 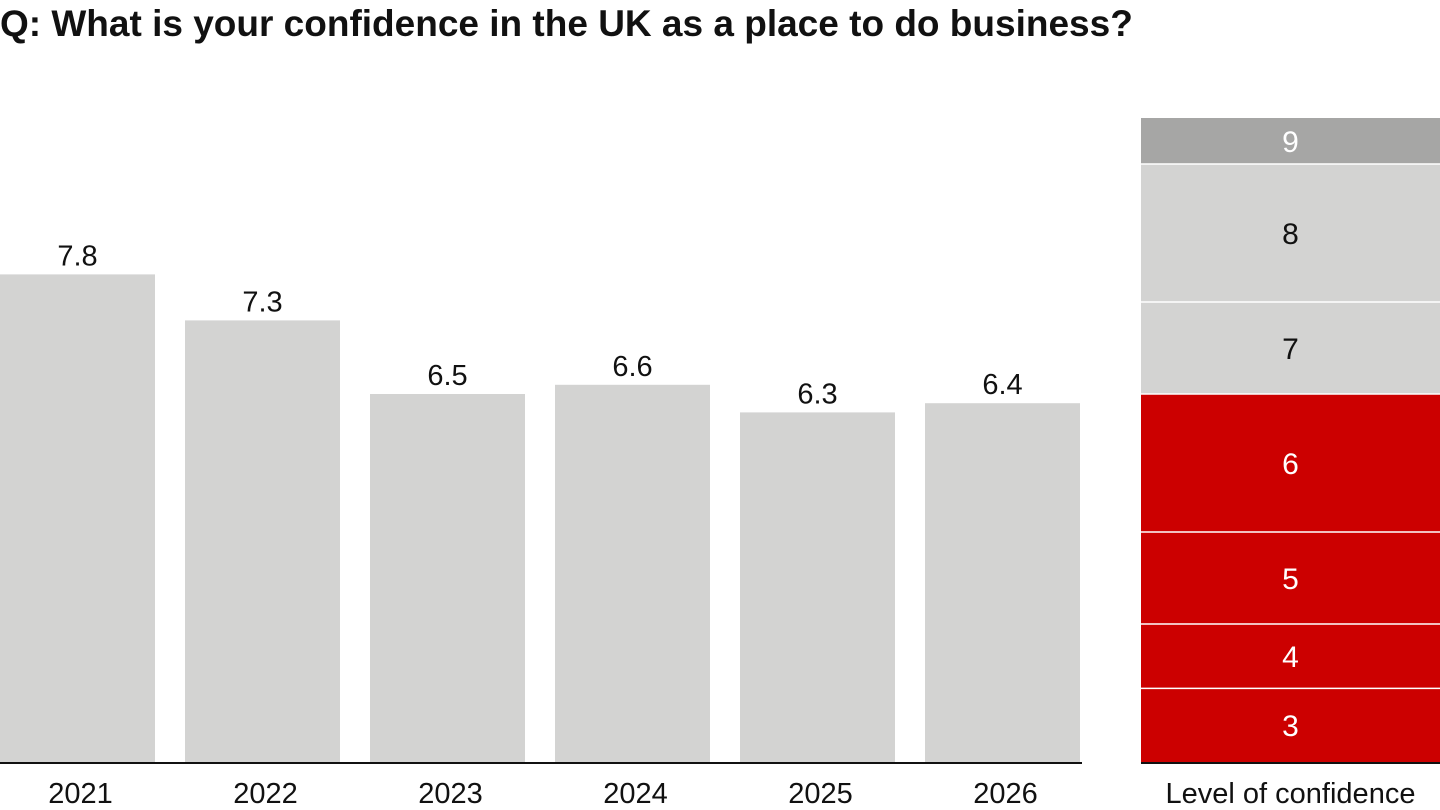 What do you see at coordinates (447, 578) in the screenshot?
I see `bar-2023` at bounding box center [447, 578].